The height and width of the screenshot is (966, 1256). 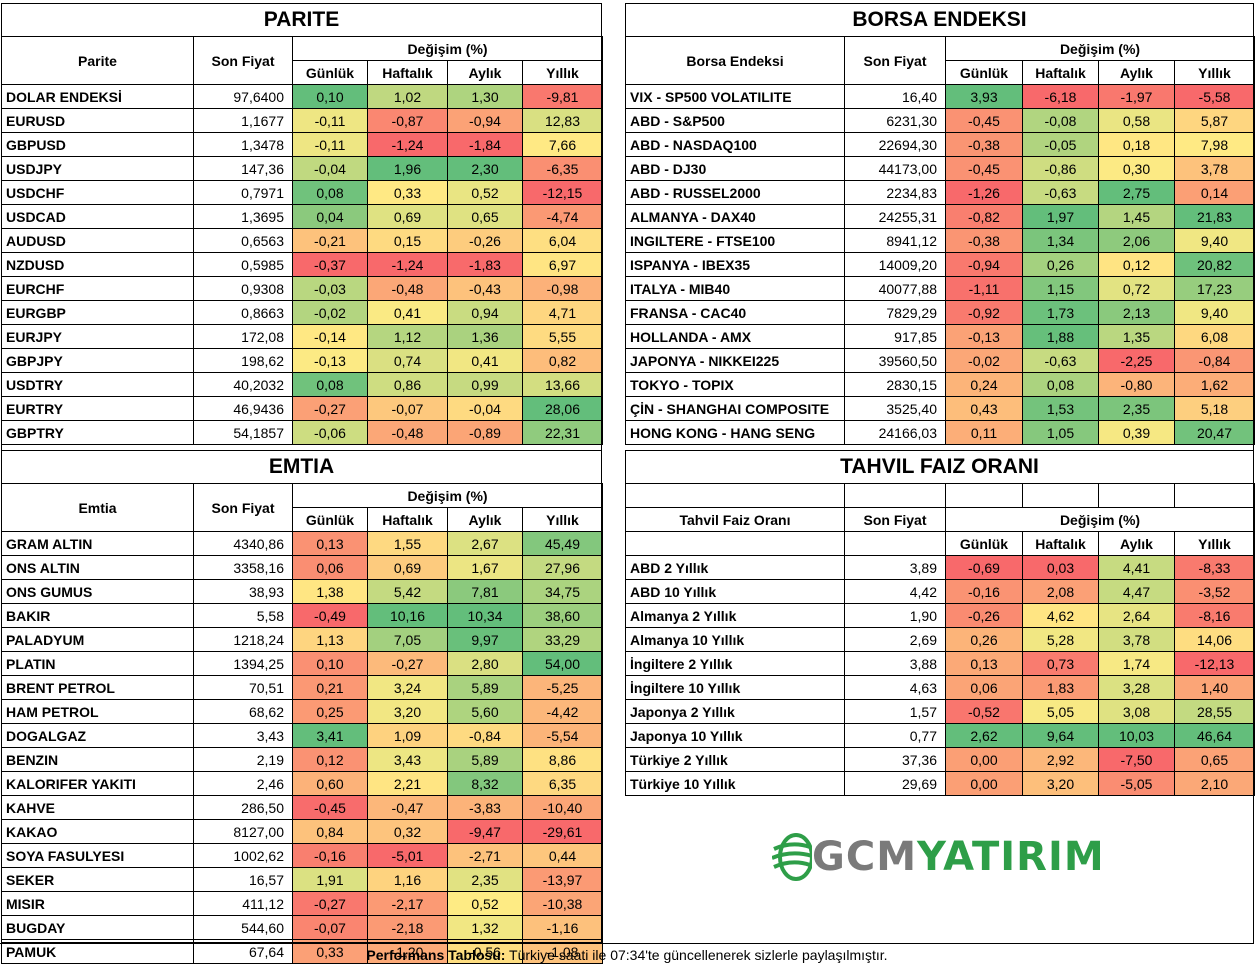 What do you see at coordinates (1060, 288) in the screenshot?
I see `row-change-h: 1,15` at bounding box center [1060, 288].